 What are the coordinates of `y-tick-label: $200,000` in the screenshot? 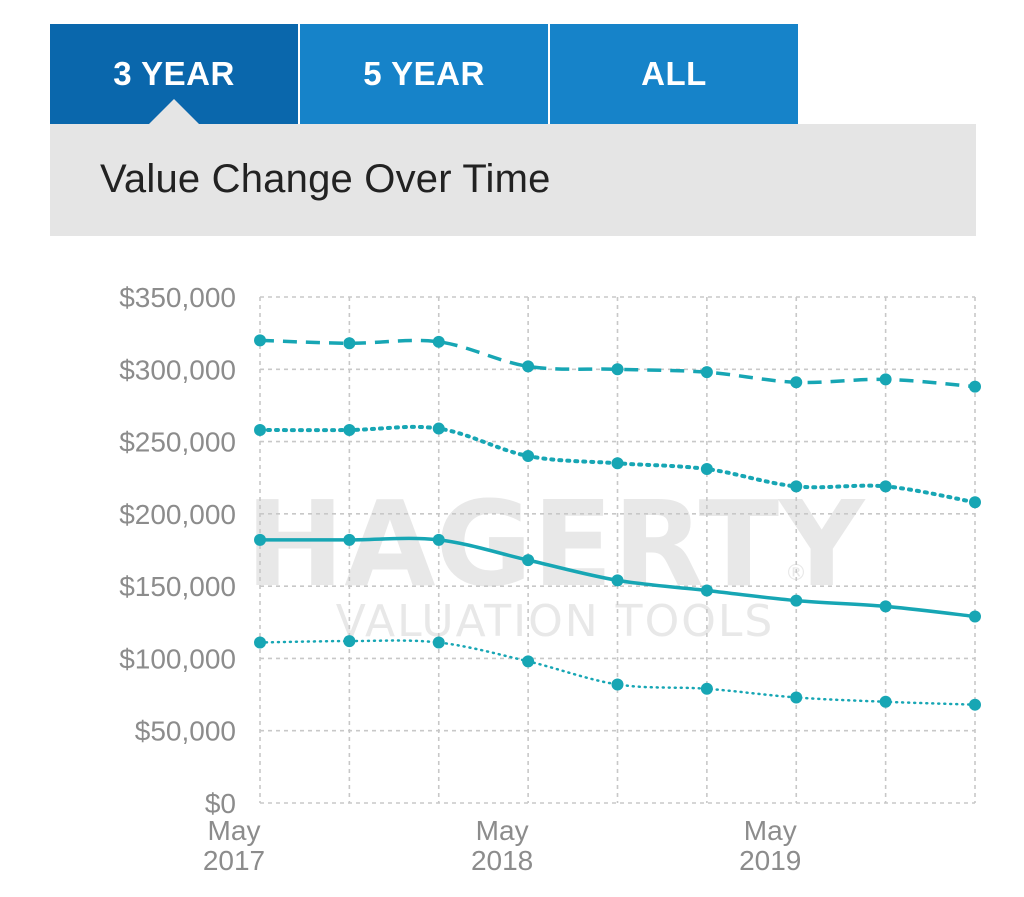 It's located at (177, 514).